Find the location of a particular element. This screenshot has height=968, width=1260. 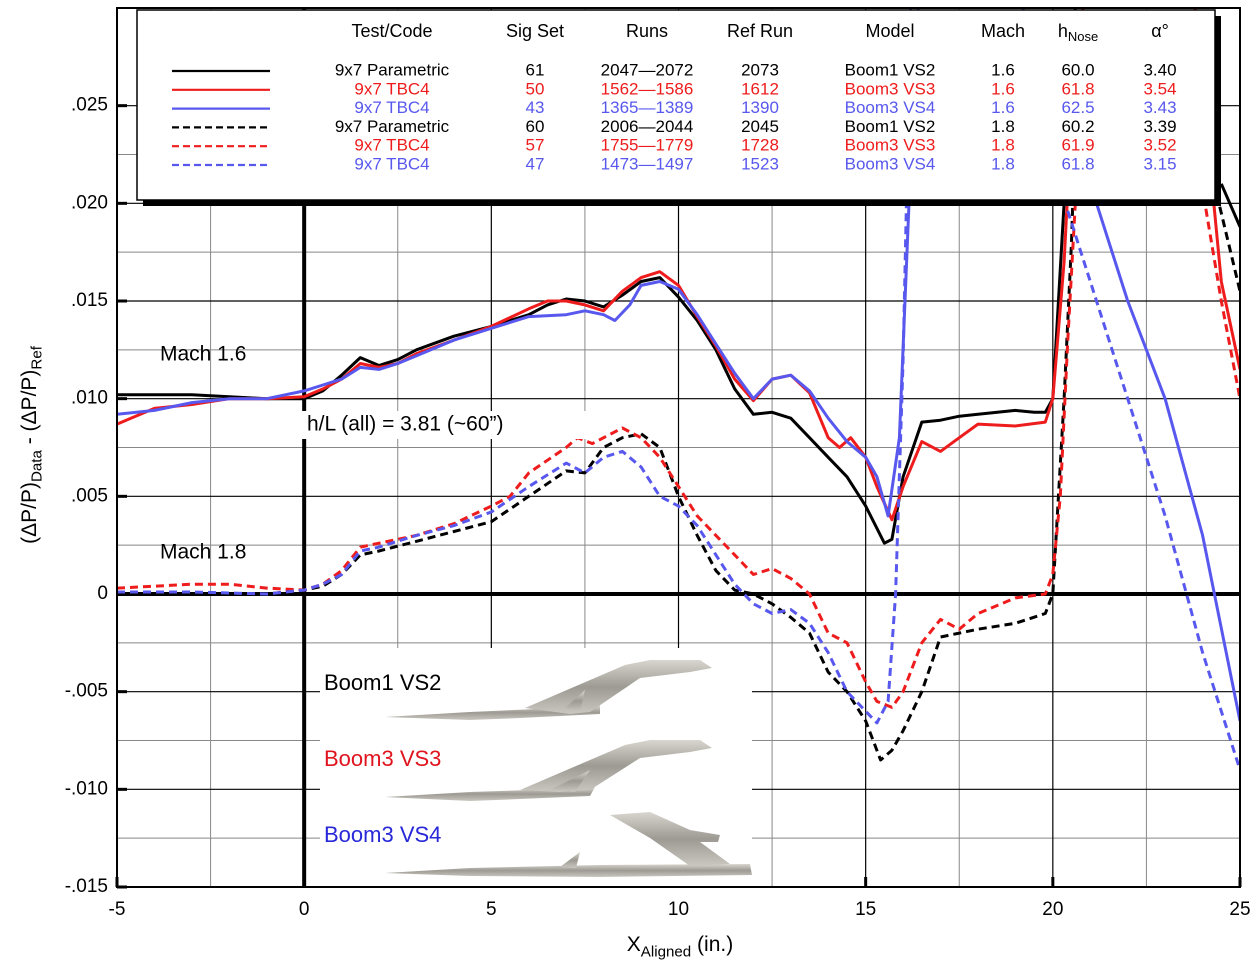

x-tick-label: -5 is located at coordinates (117, 909).